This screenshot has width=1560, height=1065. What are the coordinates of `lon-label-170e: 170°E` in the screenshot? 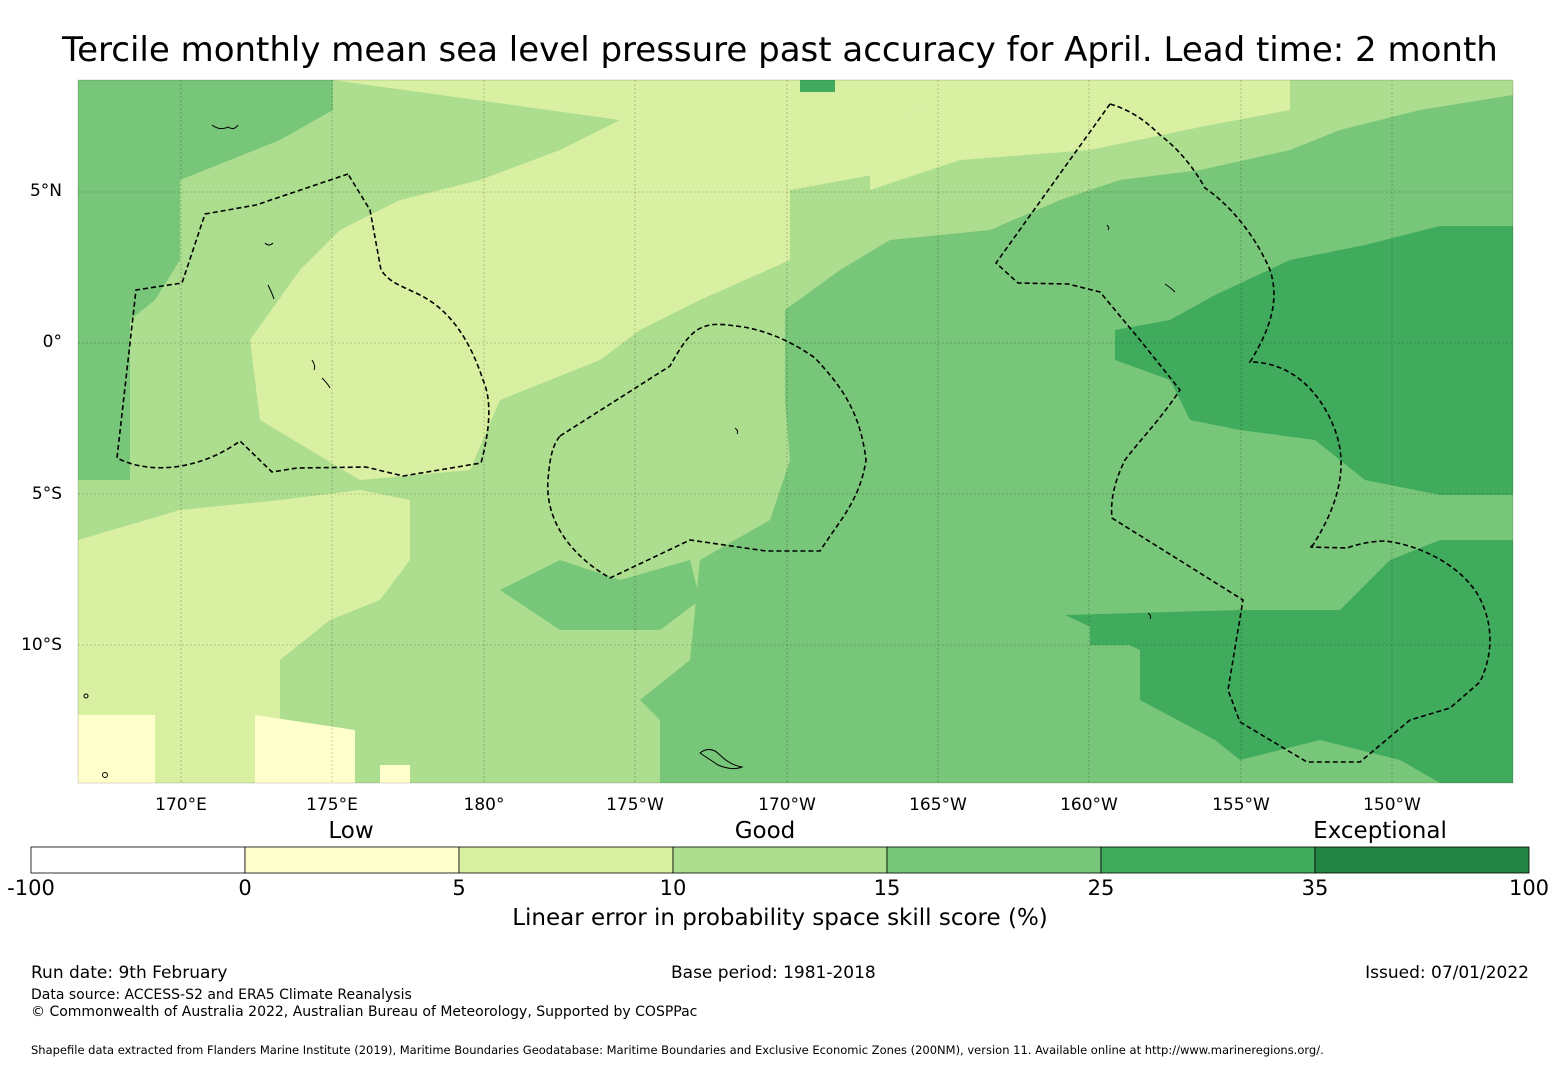 It's located at (181, 805).